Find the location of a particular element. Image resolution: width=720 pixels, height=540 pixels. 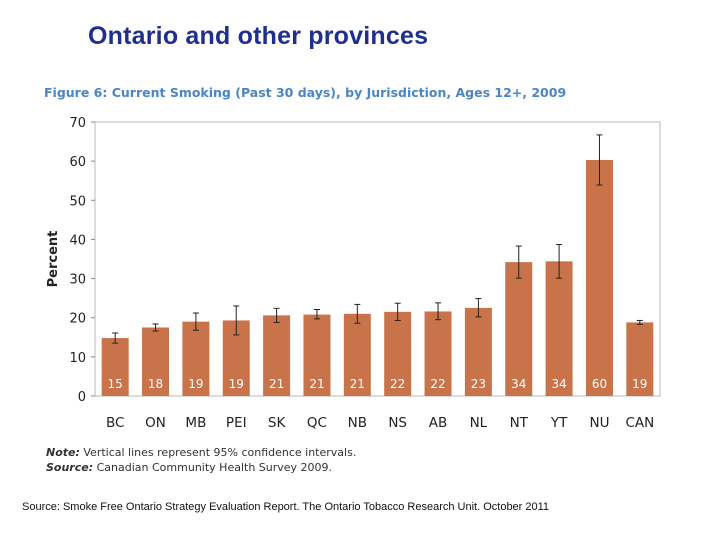

x-tick-label: CAN is located at coordinates (639, 423).